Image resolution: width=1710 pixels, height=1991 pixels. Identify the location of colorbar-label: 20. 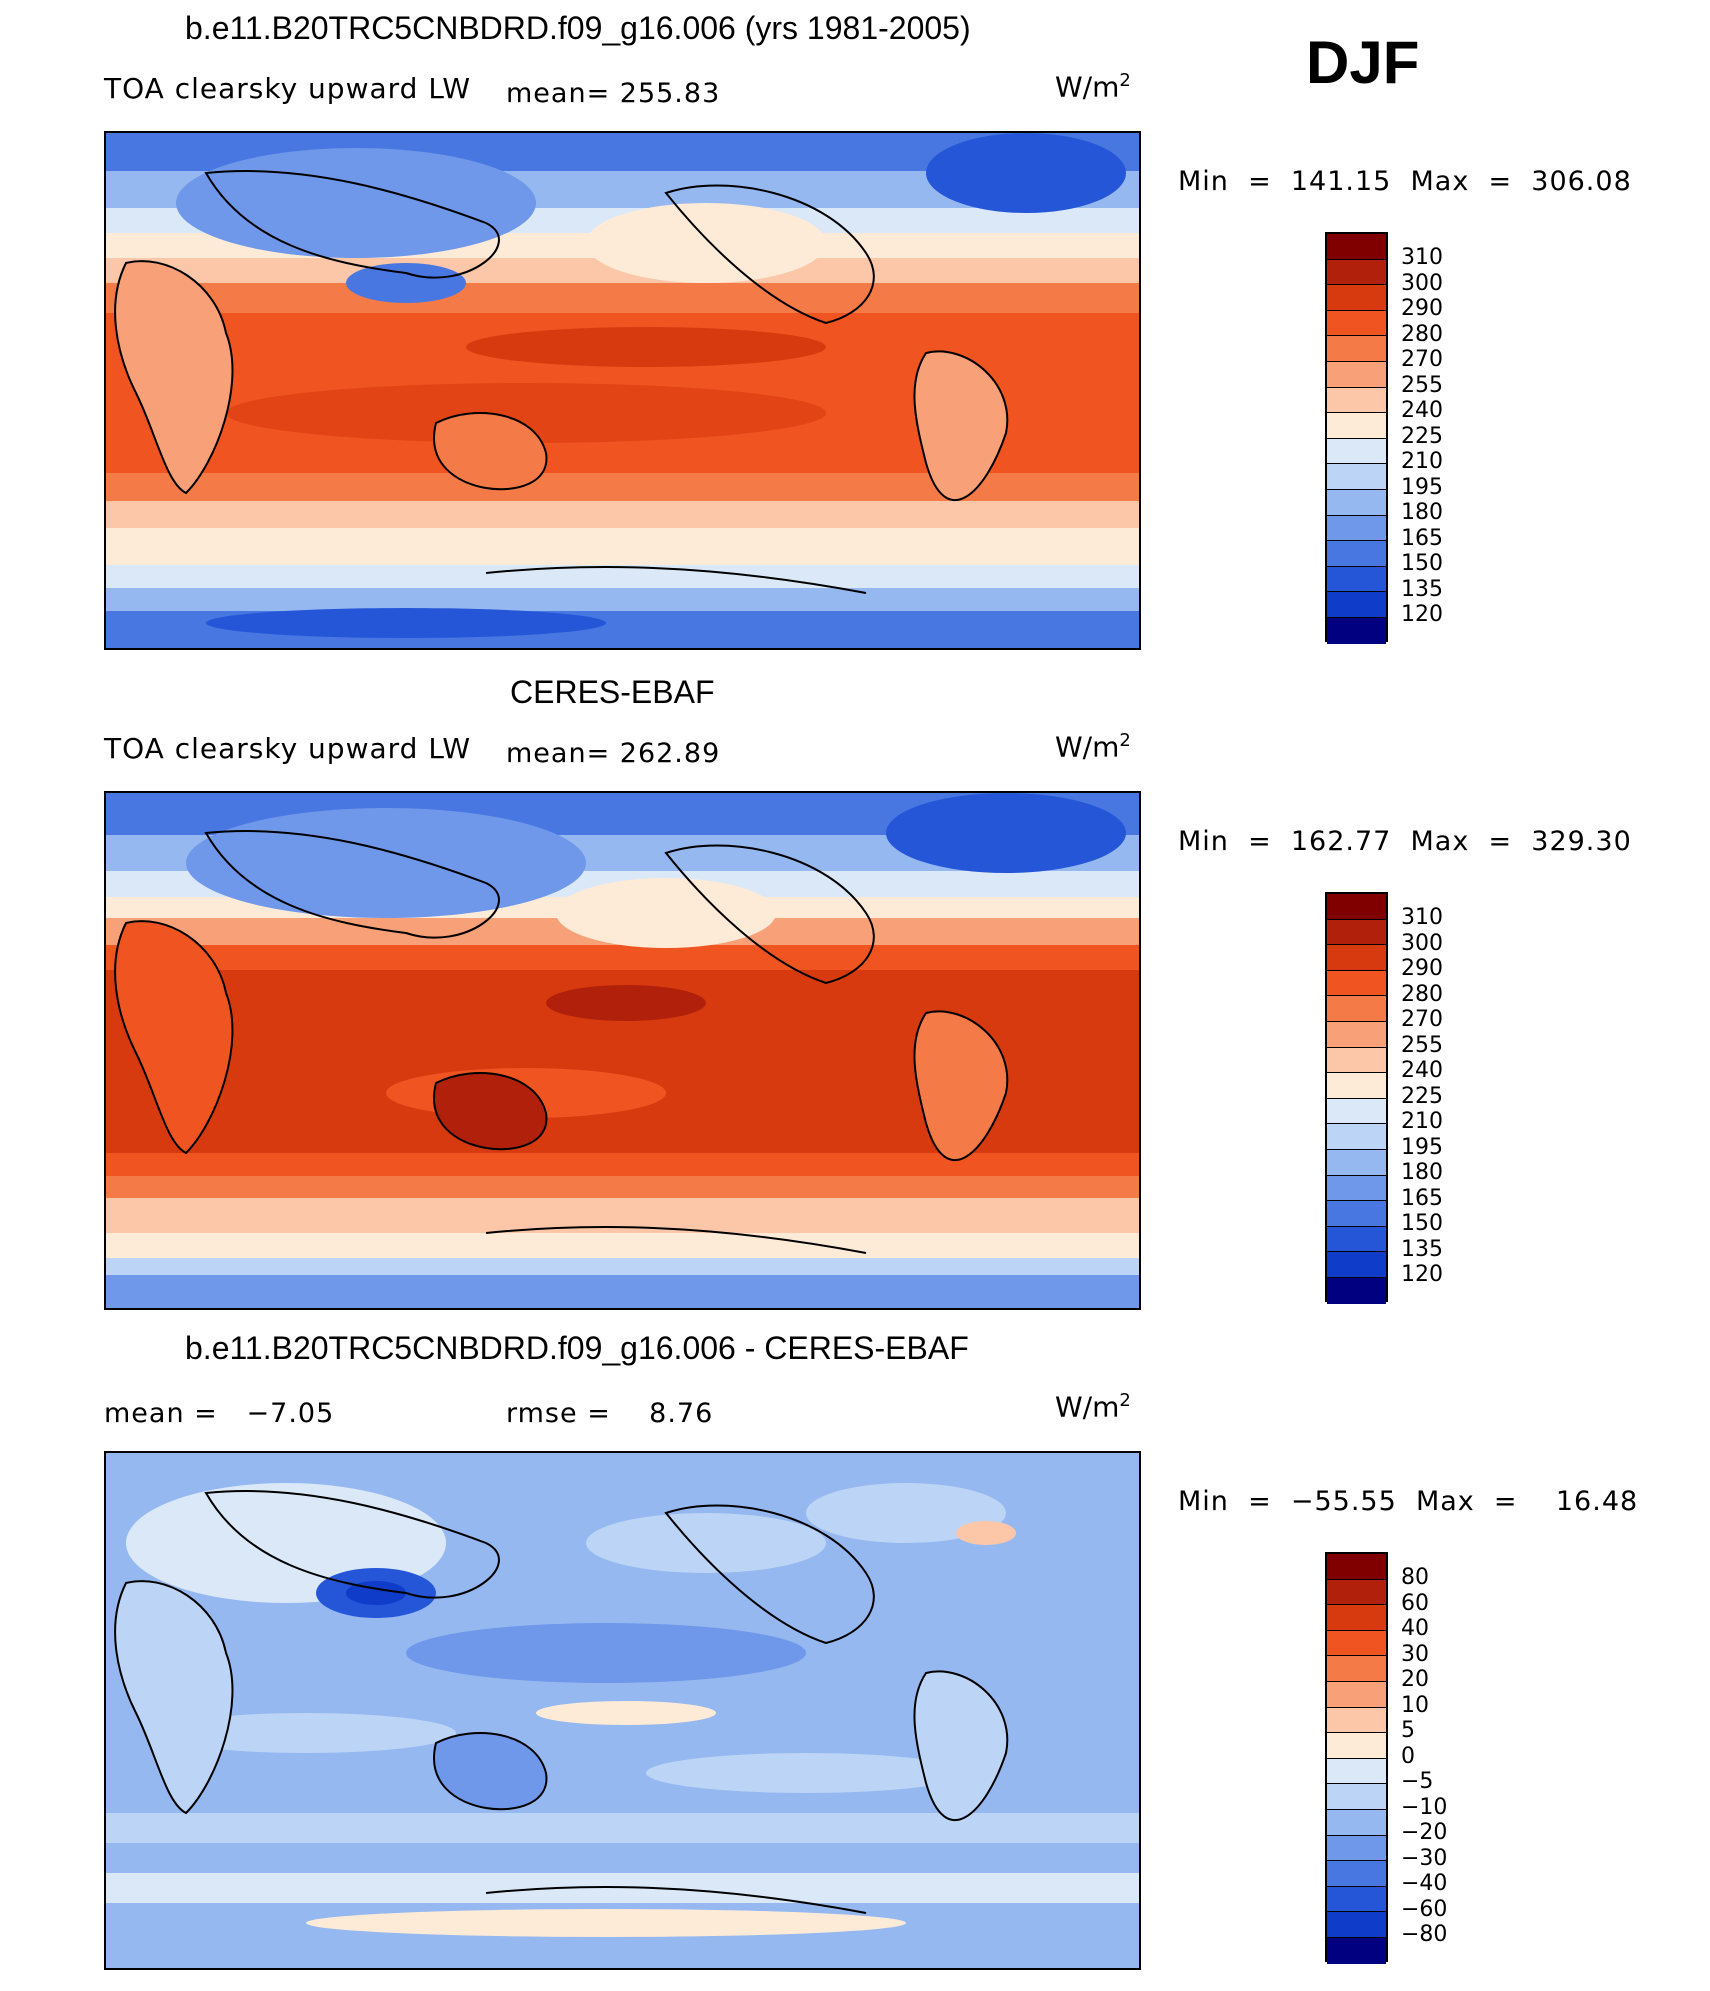
(1415, 1679).